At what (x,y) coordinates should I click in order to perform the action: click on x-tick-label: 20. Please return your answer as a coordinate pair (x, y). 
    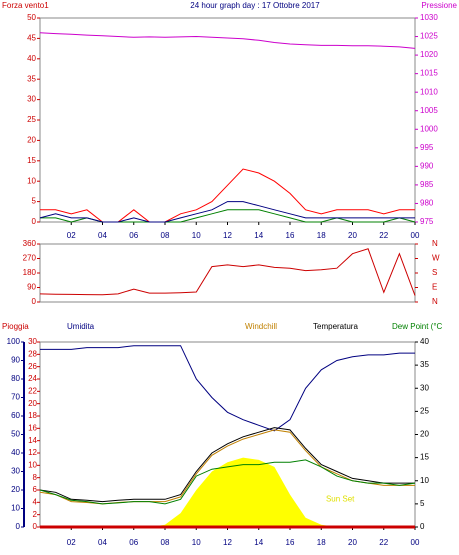
    Looking at the image, I should click on (352, 542).